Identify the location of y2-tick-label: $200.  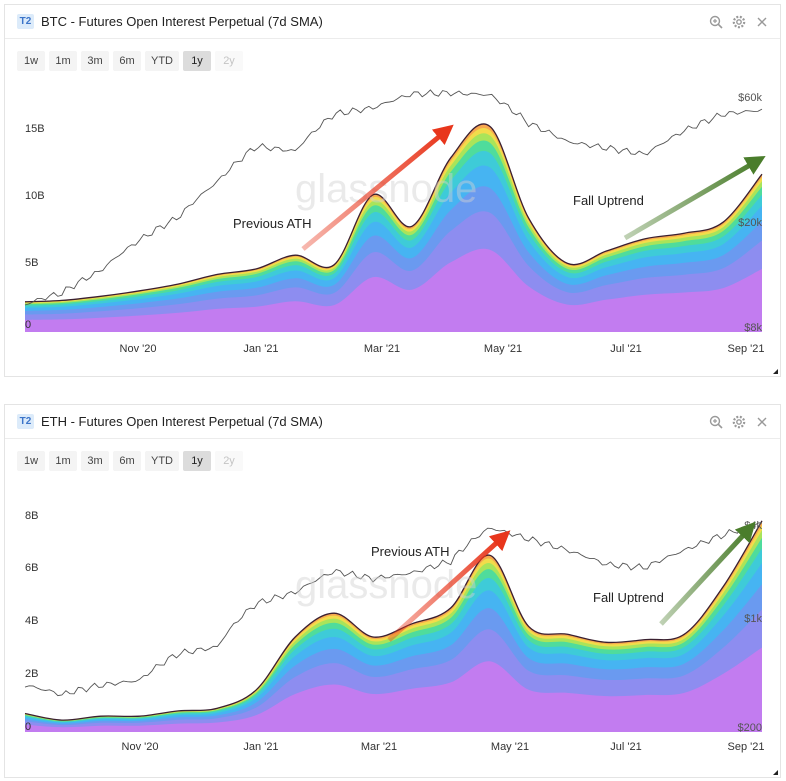
(750, 728).